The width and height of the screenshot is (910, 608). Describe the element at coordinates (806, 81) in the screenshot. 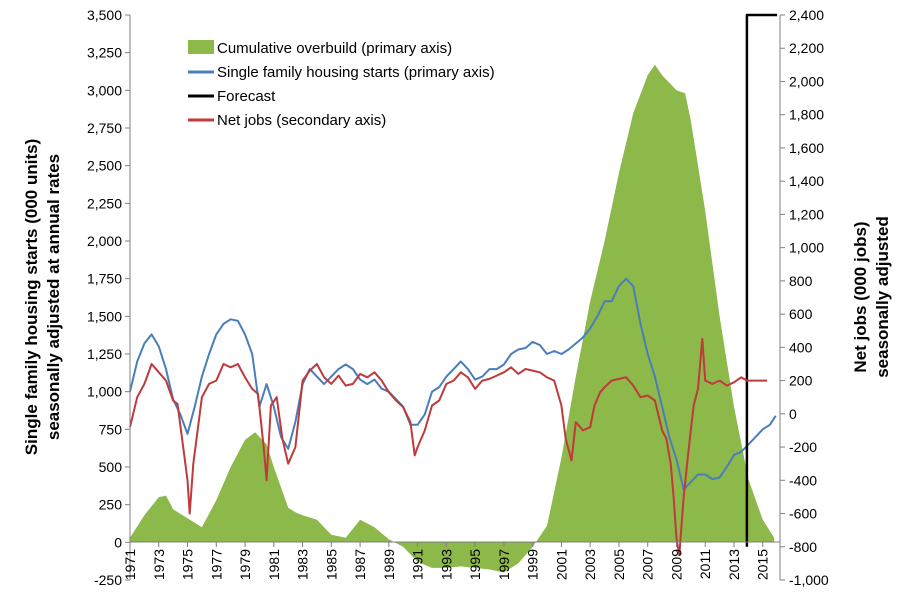

I see `secondary-y-tick-label: 2,000` at that location.